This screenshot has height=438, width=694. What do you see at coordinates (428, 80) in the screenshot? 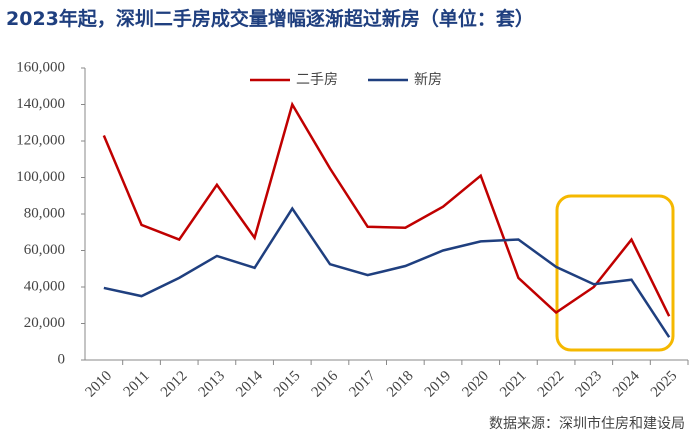
I see `legend-label: 新房` at bounding box center [428, 80].